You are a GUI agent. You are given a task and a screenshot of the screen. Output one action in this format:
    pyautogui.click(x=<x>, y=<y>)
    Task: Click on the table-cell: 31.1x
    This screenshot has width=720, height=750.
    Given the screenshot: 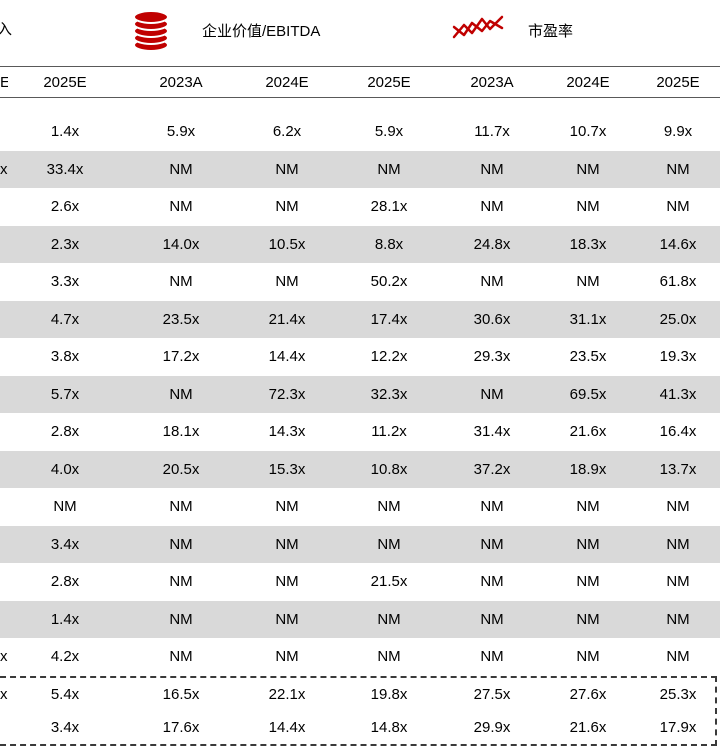 What is the action you would take?
    pyautogui.click(x=588, y=319)
    